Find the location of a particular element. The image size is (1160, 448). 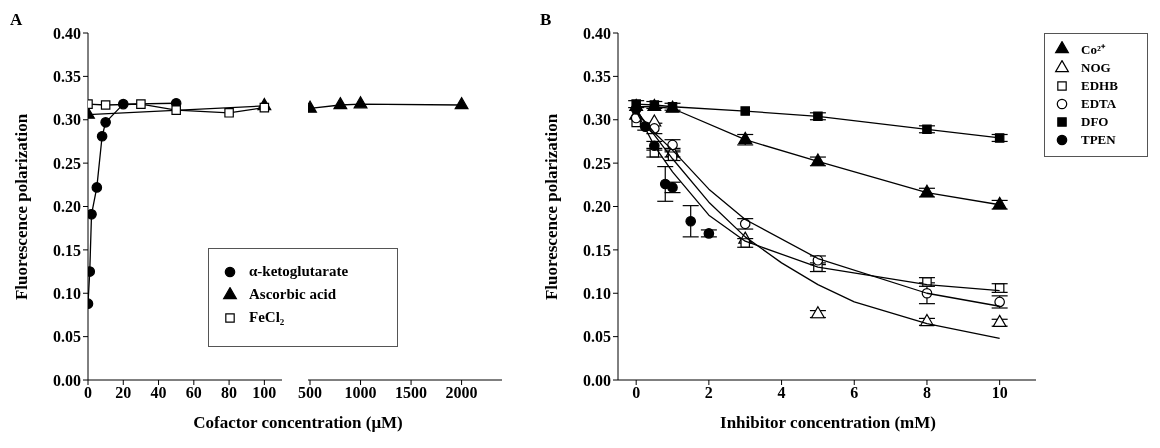

x-tick-label: 40 is located at coordinates (158, 393).